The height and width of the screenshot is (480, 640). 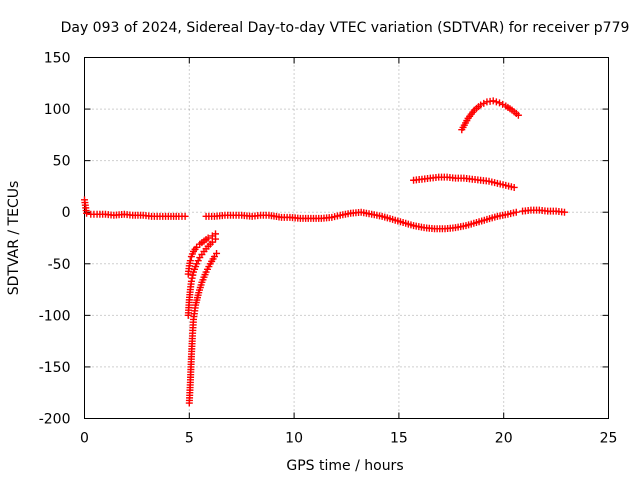 I want to click on y-tick-label: -200, so click(x=55, y=420).